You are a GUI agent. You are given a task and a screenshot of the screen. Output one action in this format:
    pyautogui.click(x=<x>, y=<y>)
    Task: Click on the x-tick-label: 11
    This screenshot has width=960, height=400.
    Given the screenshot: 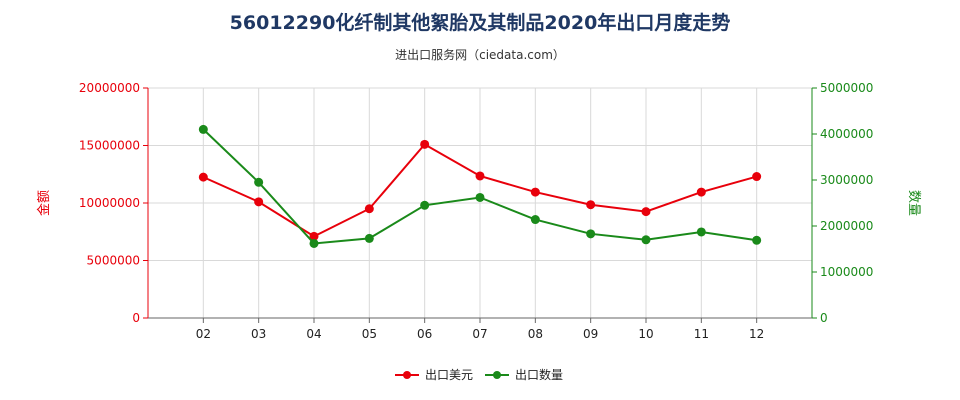 What is the action you would take?
    pyautogui.click(x=701, y=334)
    